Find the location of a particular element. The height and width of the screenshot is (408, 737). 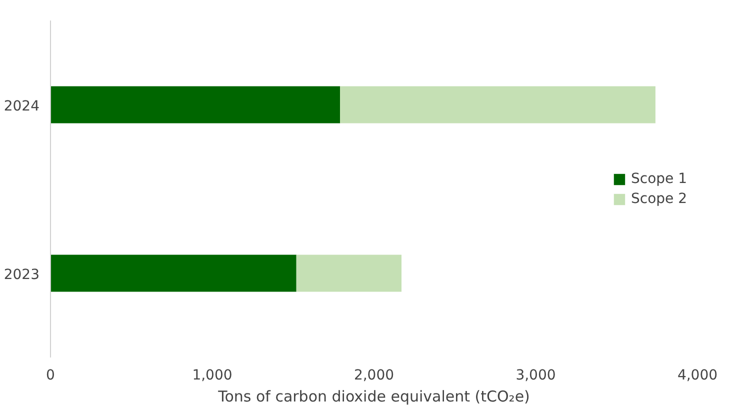

x-axis-title: Tons of carbon dioxide equivalent (tCO₂e) is located at coordinates (373, 397).